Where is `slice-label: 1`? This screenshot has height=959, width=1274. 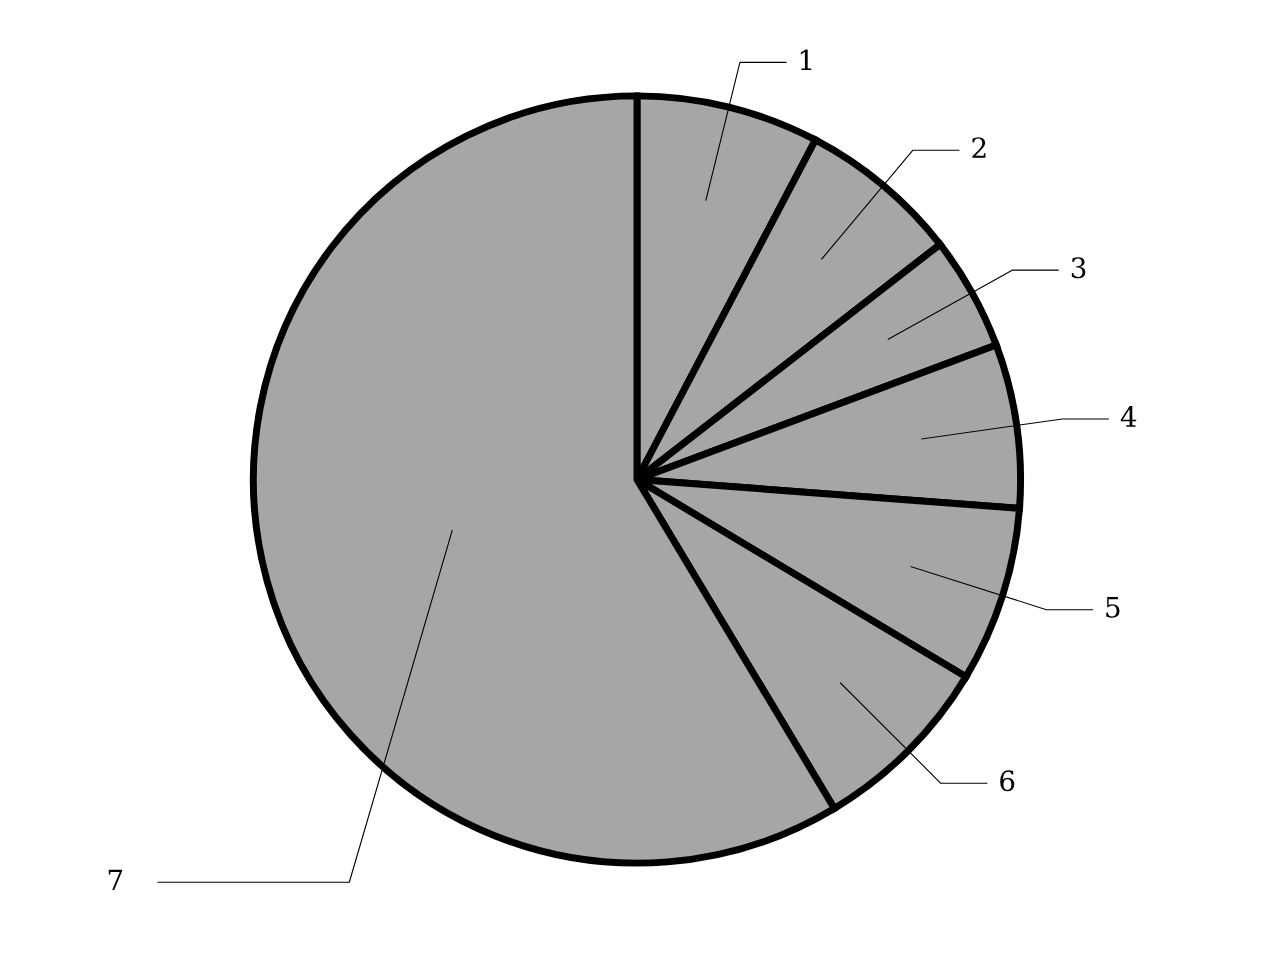 slice-label: 1 is located at coordinates (806, 60).